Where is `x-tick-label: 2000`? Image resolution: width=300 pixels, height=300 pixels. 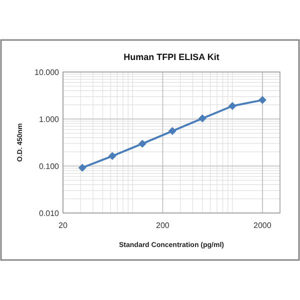 x-tick-label: 2000 is located at coordinates (263, 225).